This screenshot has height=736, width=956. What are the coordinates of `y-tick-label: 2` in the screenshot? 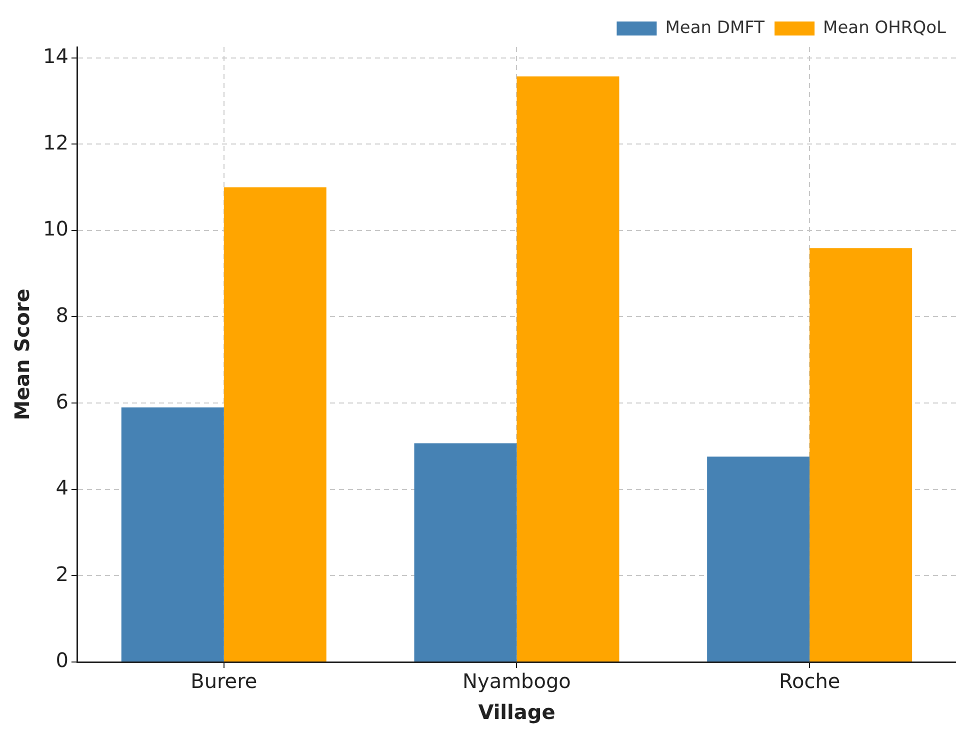 It's located at (62, 574).